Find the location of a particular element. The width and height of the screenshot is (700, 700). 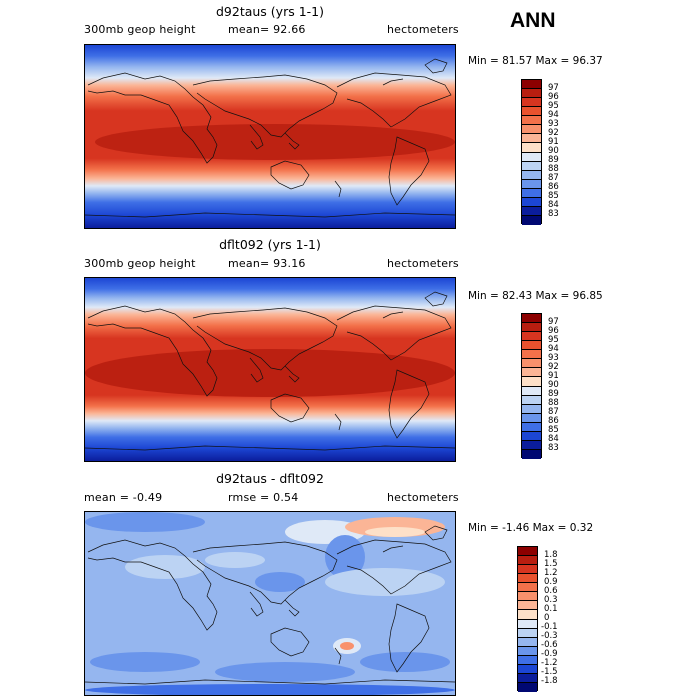

panel-2-units: hectometers is located at coordinates (423, 263).